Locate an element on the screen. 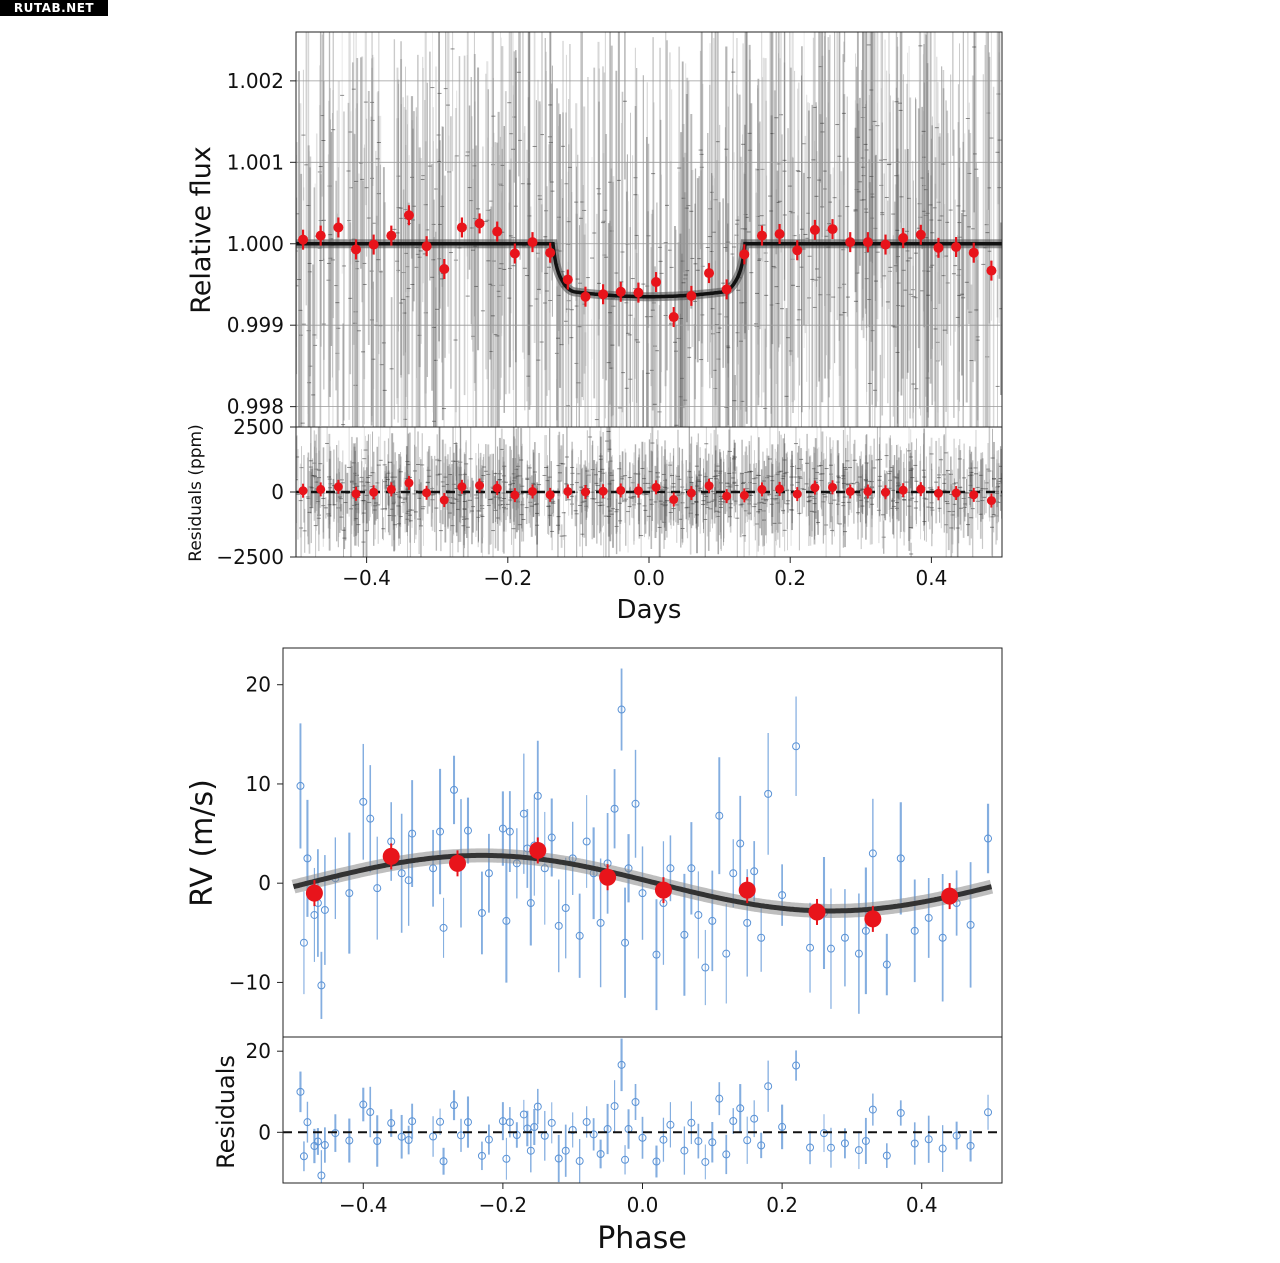 The height and width of the screenshot is (1263, 1280). transit-residuals-ytick-label: −2500 is located at coordinates (250, 557).